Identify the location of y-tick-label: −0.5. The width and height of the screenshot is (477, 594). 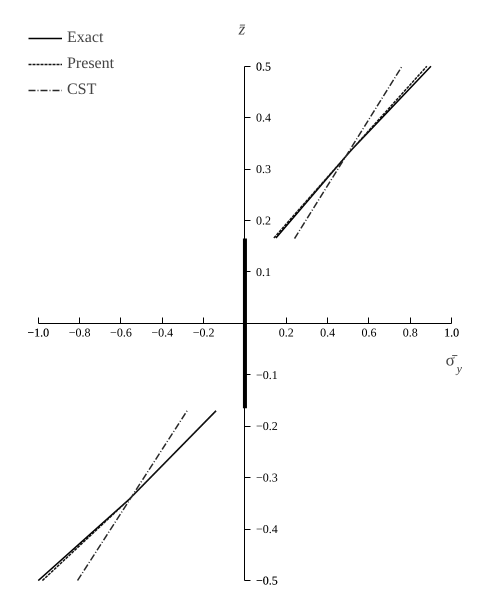
(267, 581).